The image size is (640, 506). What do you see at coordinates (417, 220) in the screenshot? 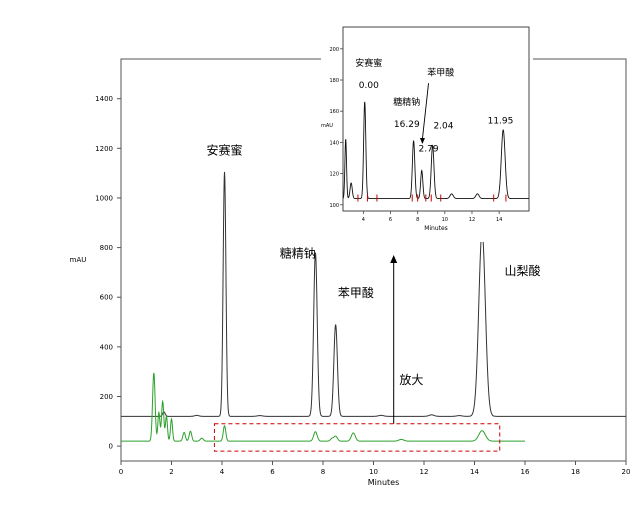
I see `inset-x-tick-label: 8` at bounding box center [417, 220].